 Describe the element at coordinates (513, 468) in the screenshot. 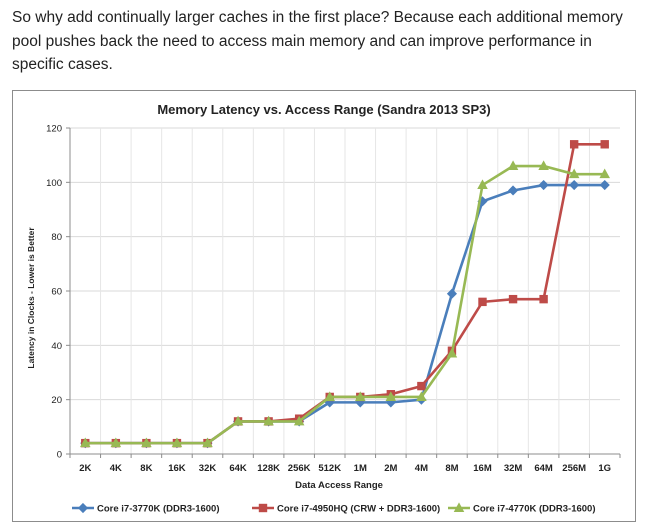

I see `x-tick-label: 32M` at that location.